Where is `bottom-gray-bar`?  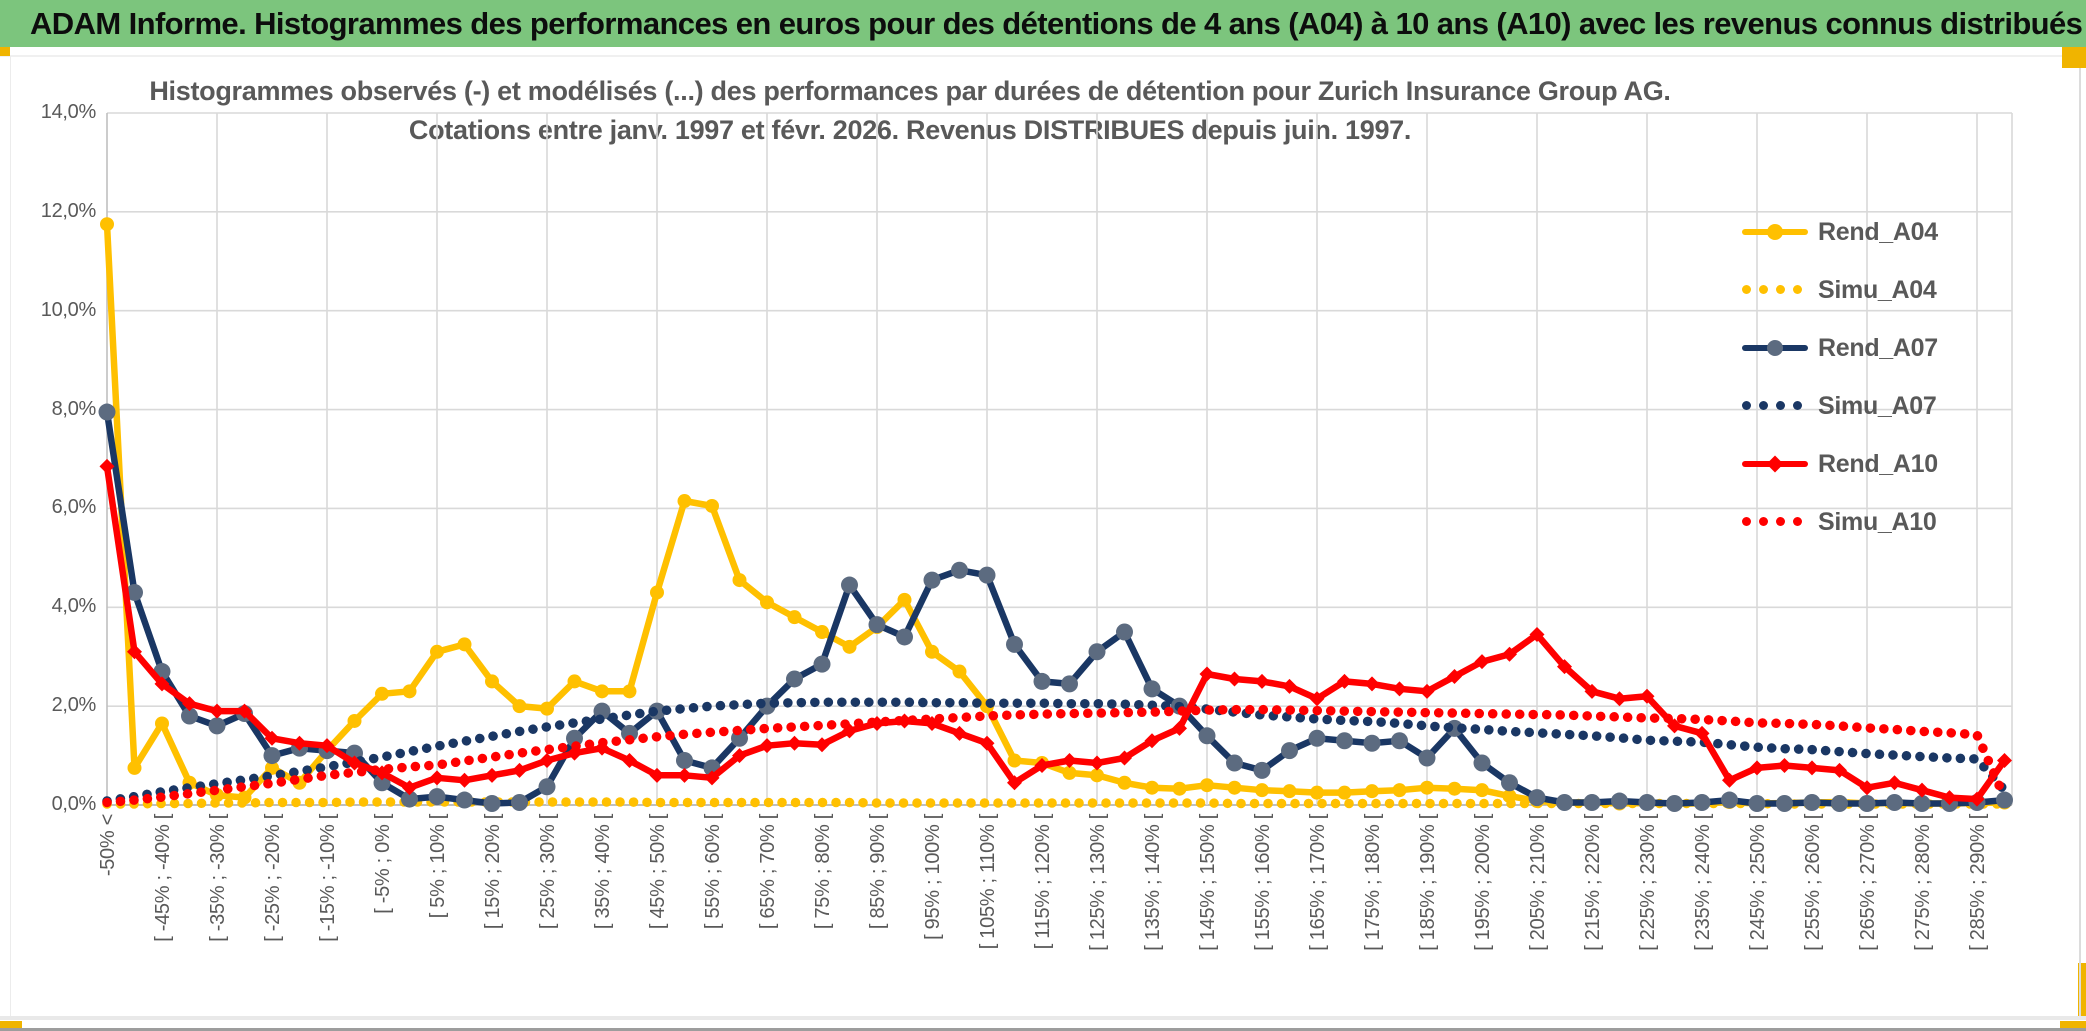
bottom-gray-bar is located at coordinates (1043, 1029).